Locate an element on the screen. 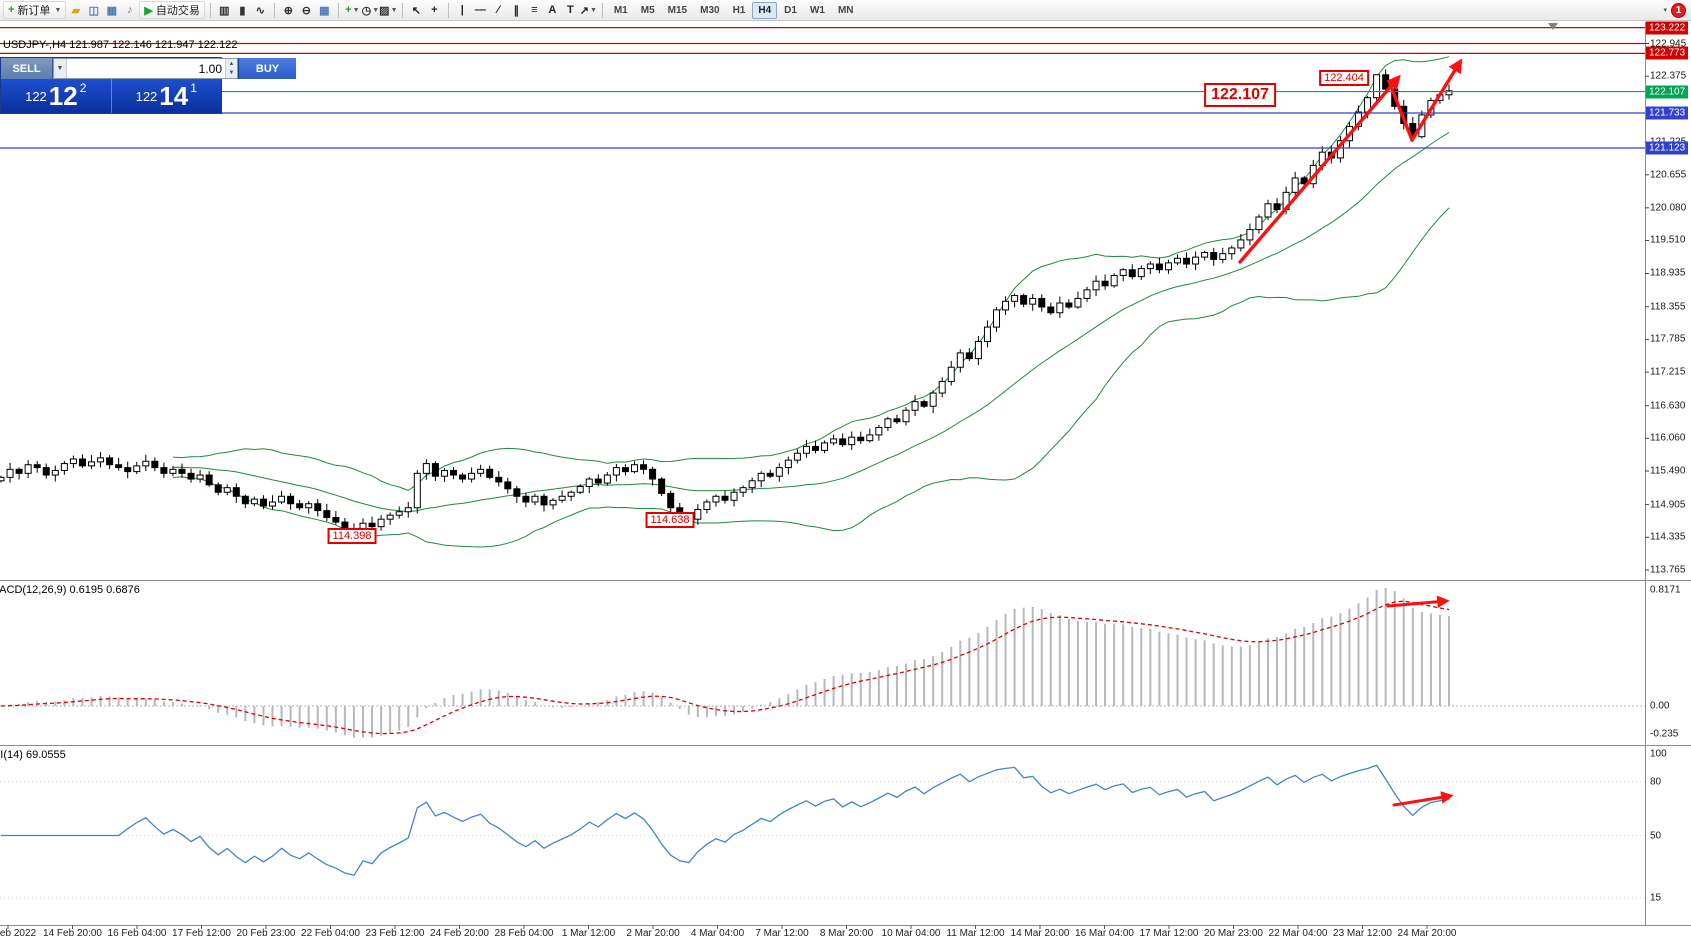 Image resolution: width=1691 pixels, height=942 pixels. fibonacci-icon: ≡ is located at coordinates (534, 10).